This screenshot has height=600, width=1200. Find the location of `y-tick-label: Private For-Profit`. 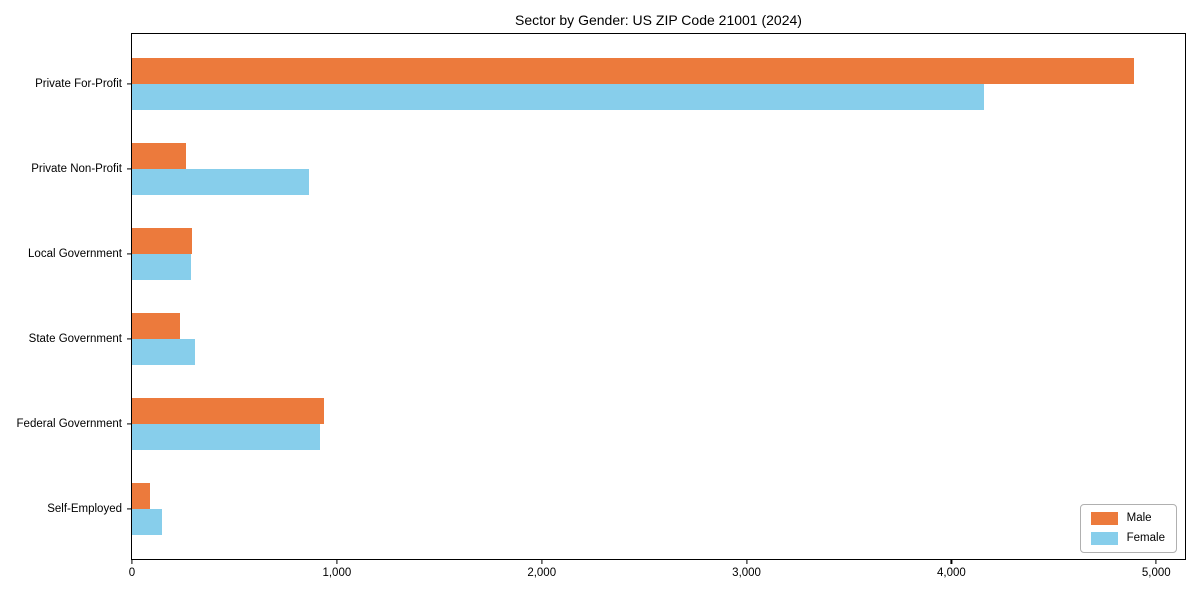

y-tick-label: Private For-Profit is located at coordinates (78, 84).